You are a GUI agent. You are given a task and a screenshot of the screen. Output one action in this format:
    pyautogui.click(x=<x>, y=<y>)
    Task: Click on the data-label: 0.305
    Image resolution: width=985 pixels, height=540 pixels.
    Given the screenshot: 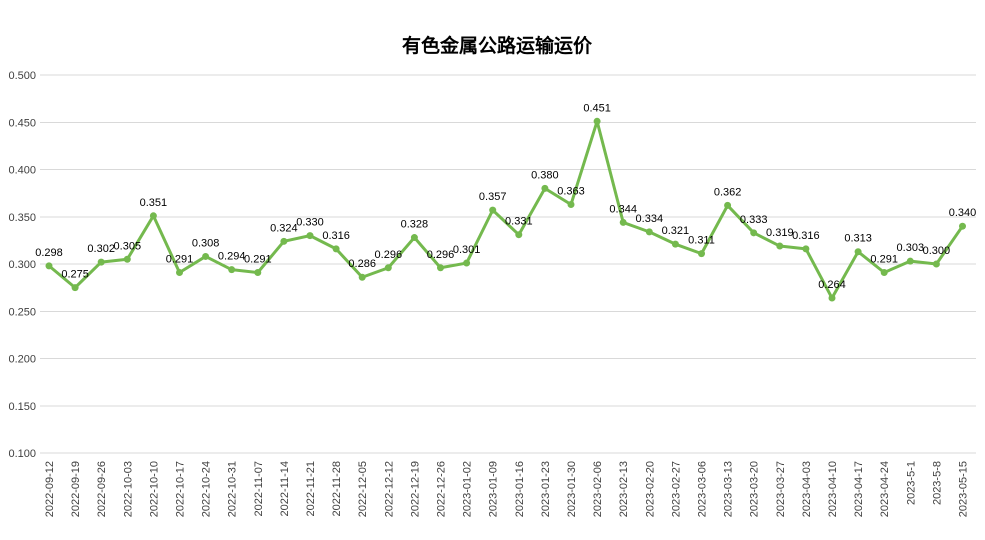 What is the action you would take?
    pyautogui.click(x=128, y=246)
    